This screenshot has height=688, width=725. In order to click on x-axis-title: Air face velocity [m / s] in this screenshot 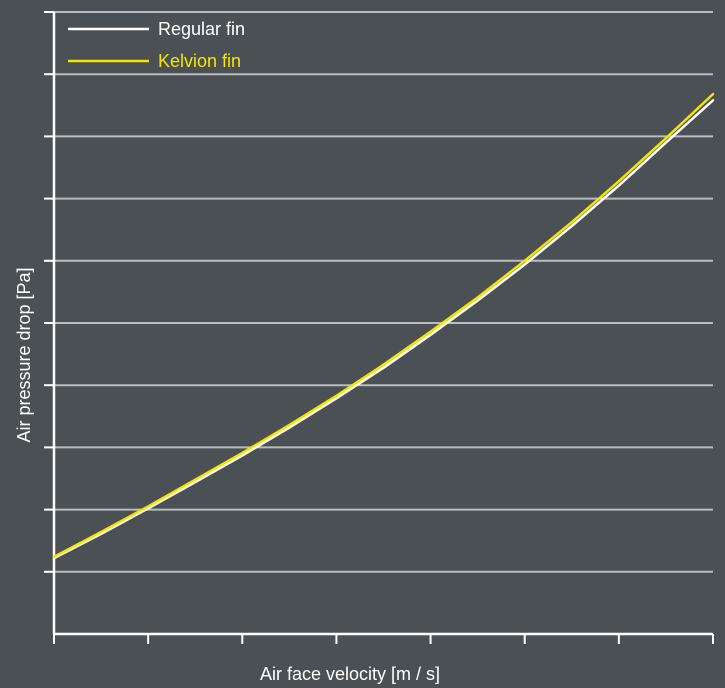, I will do `click(350, 674)`.